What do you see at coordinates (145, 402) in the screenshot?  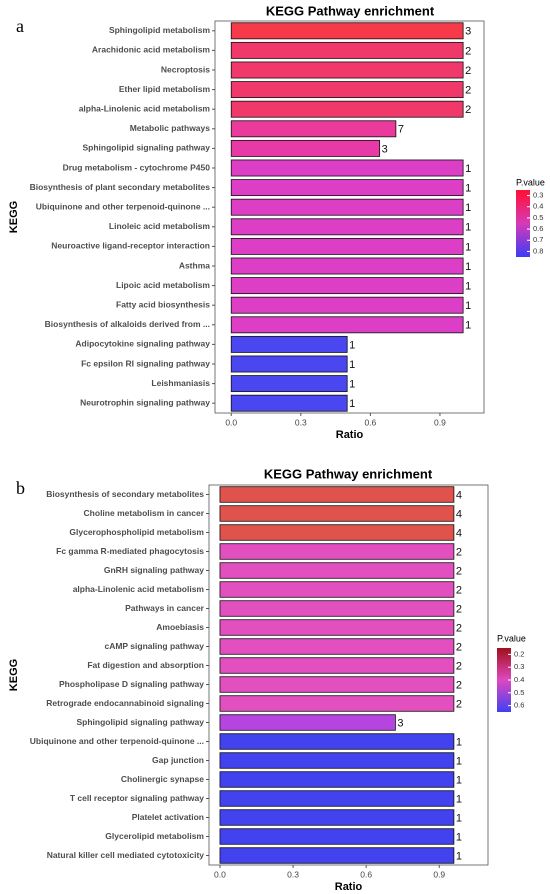 I see `y-tick-label: Neurotrophin signaling pathway` at bounding box center [145, 402].